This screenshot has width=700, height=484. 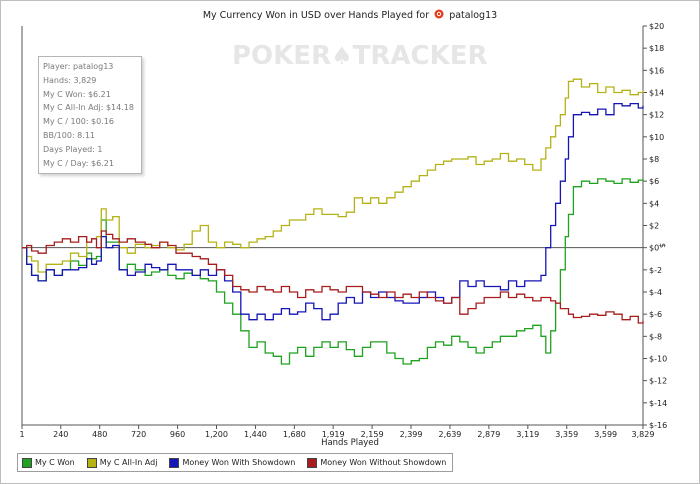 What do you see at coordinates (488, 434) in the screenshot?
I see `x-tick-label: 2,879` at bounding box center [488, 434].